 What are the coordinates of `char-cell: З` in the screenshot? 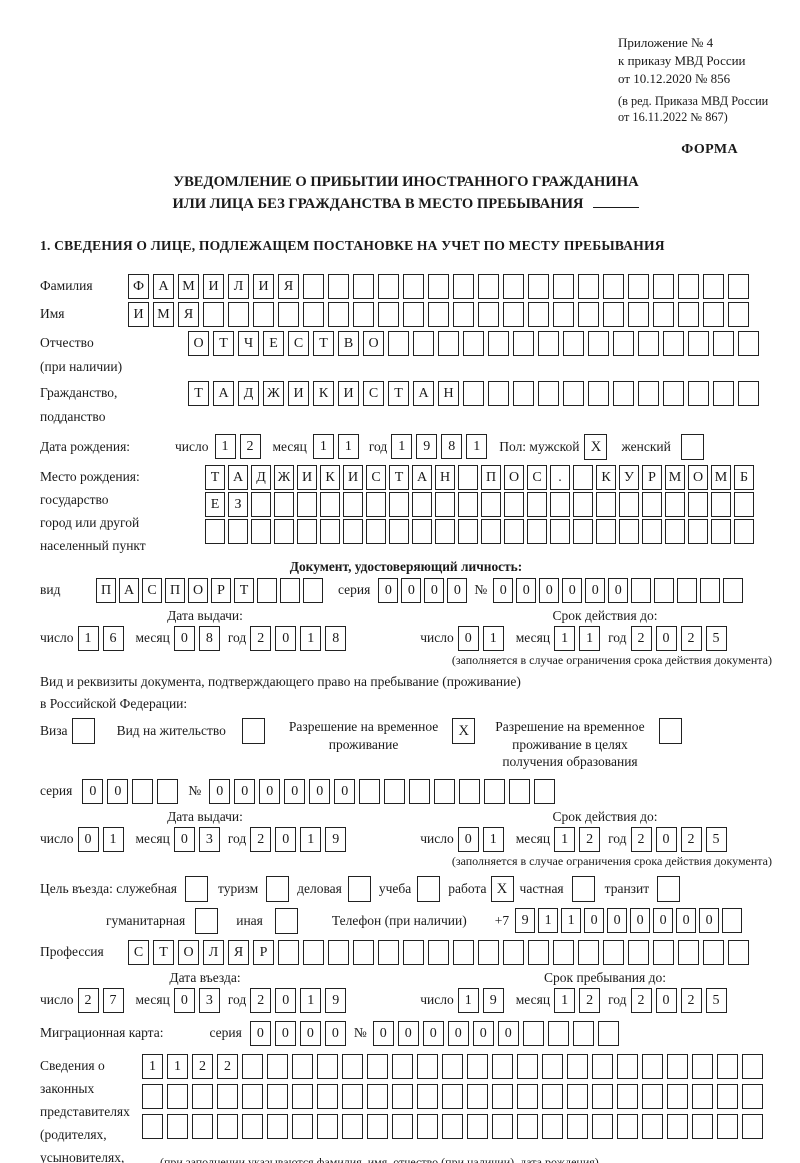 It's located at (238, 504).